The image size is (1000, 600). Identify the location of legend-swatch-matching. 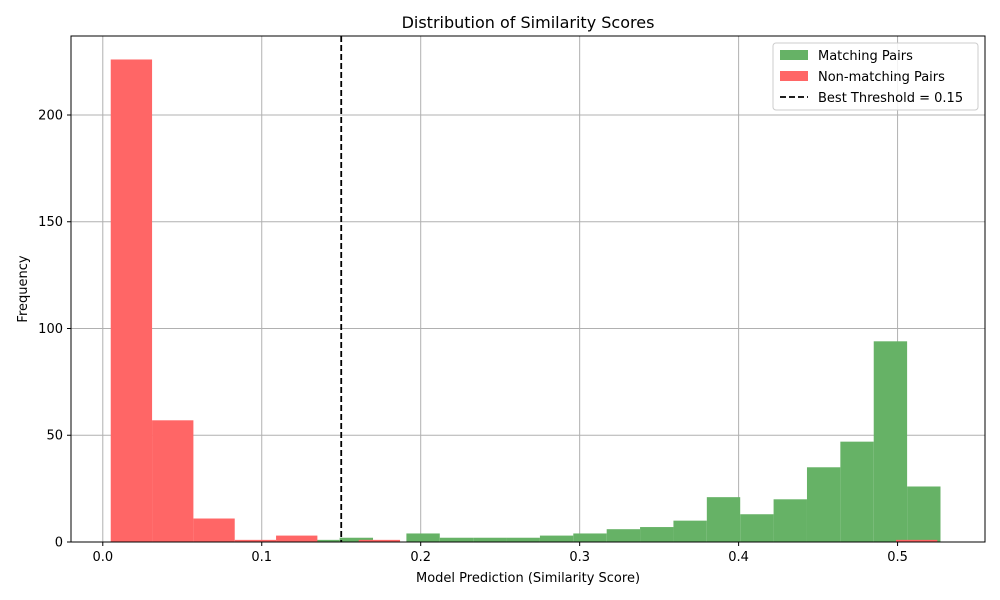
(794, 55).